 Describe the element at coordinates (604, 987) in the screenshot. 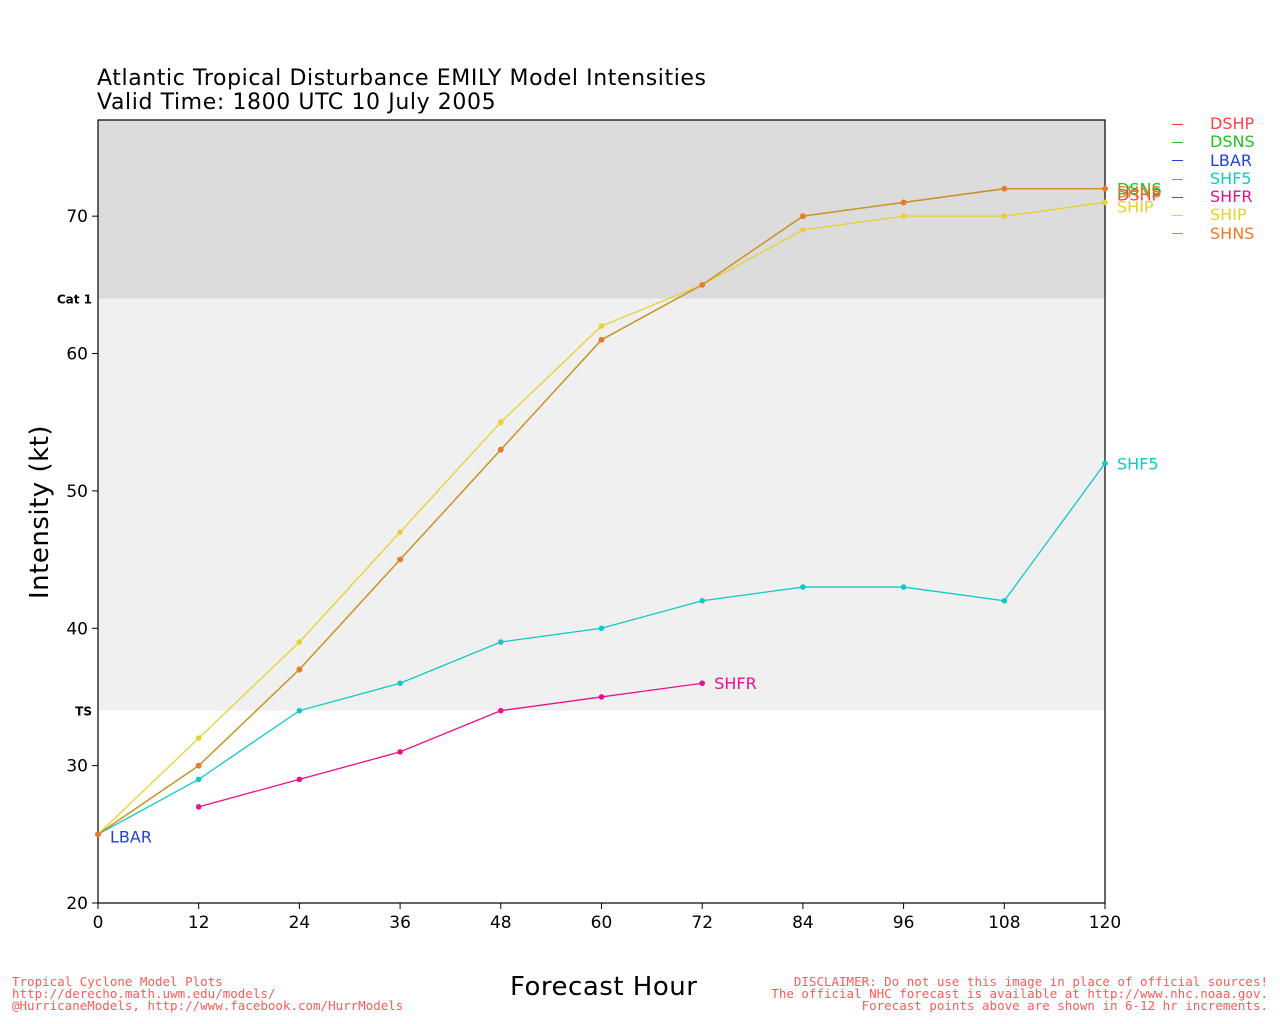

I see `x-axis-label: Forecast Hour` at that location.